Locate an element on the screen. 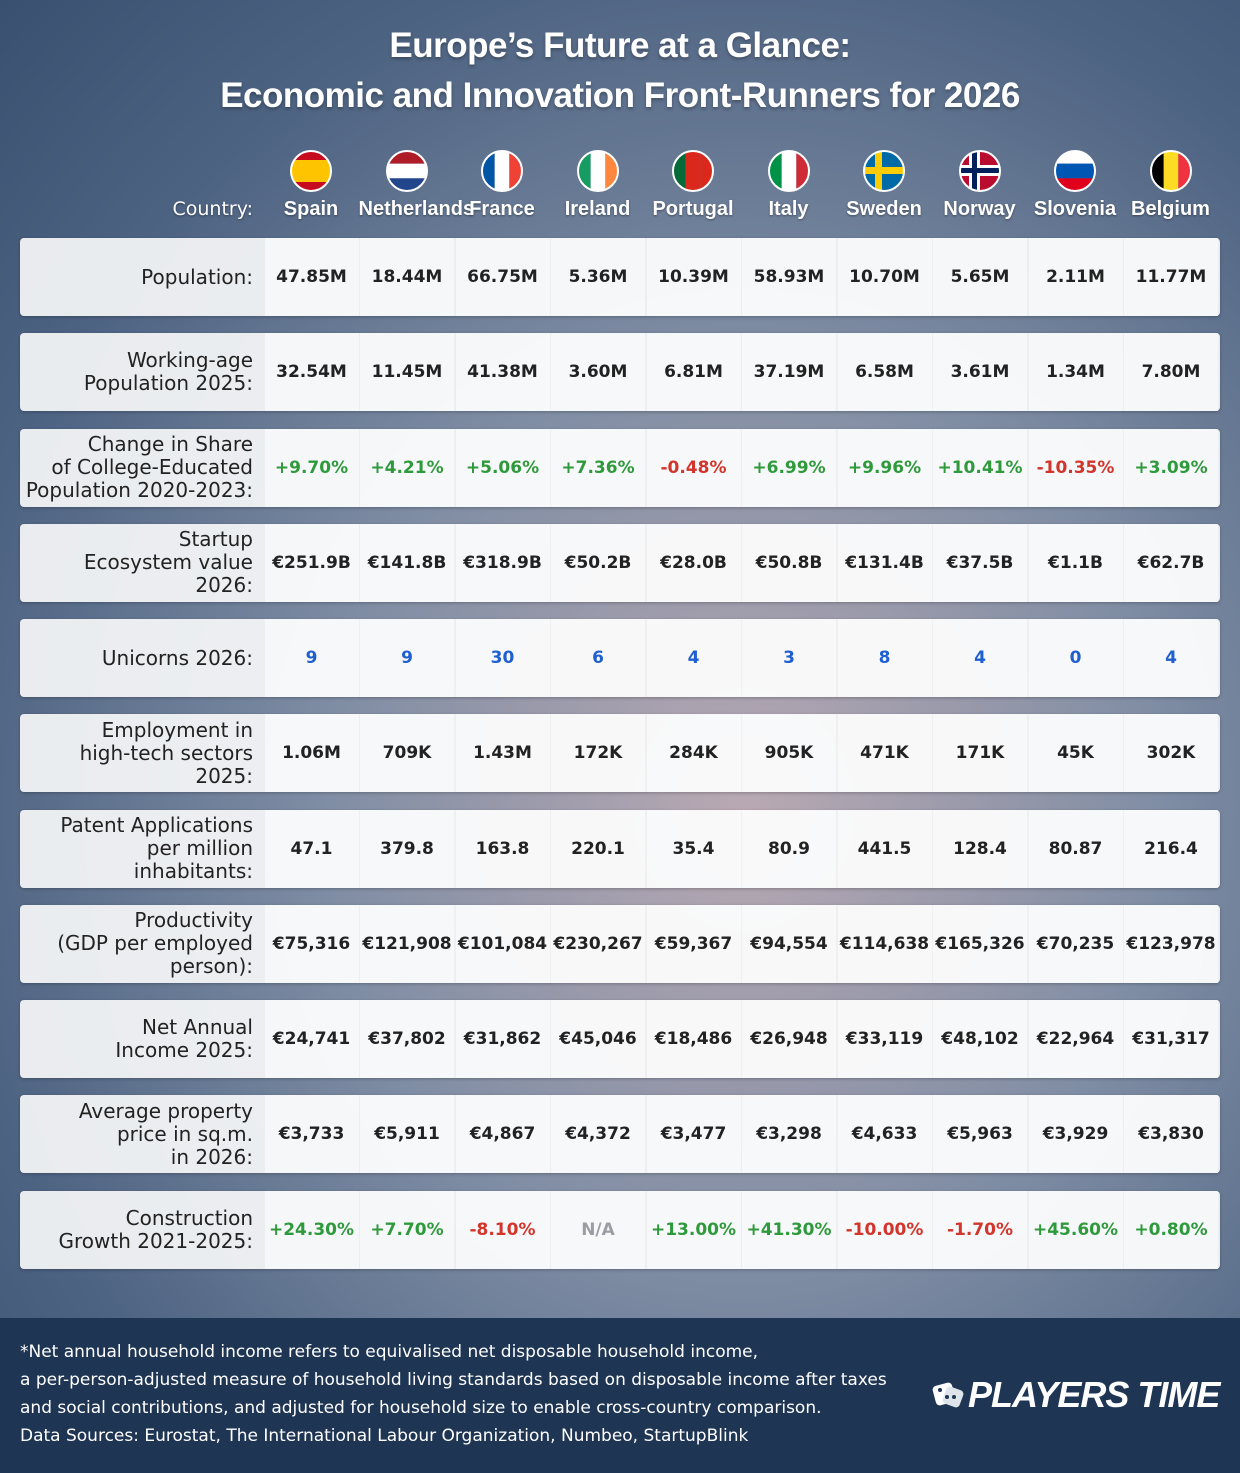  table-cell: 37.19M is located at coordinates (789, 372).